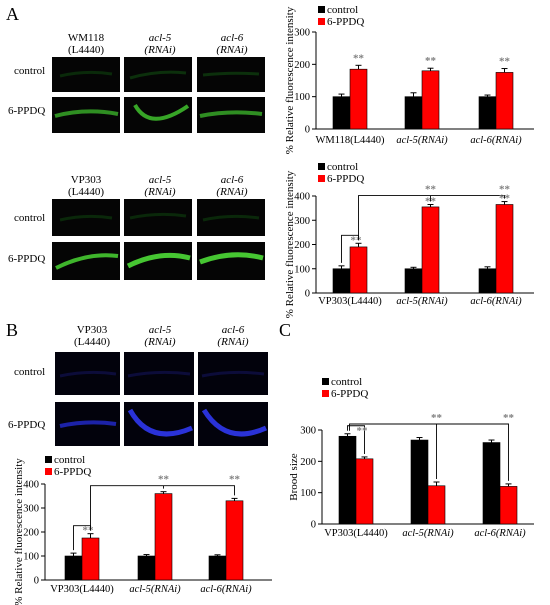 The width and height of the screenshot is (550, 605). I want to click on col-label-wm118-sub: (L4440), so click(86, 50).